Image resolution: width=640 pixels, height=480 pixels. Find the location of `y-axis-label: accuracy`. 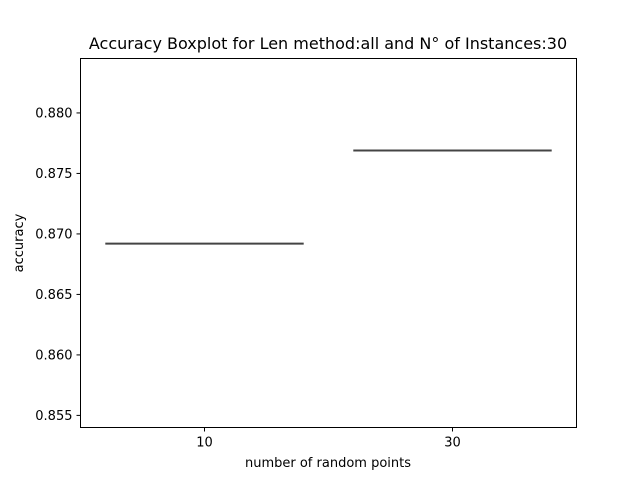

y-axis-label: accuracy is located at coordinates (19, 242).